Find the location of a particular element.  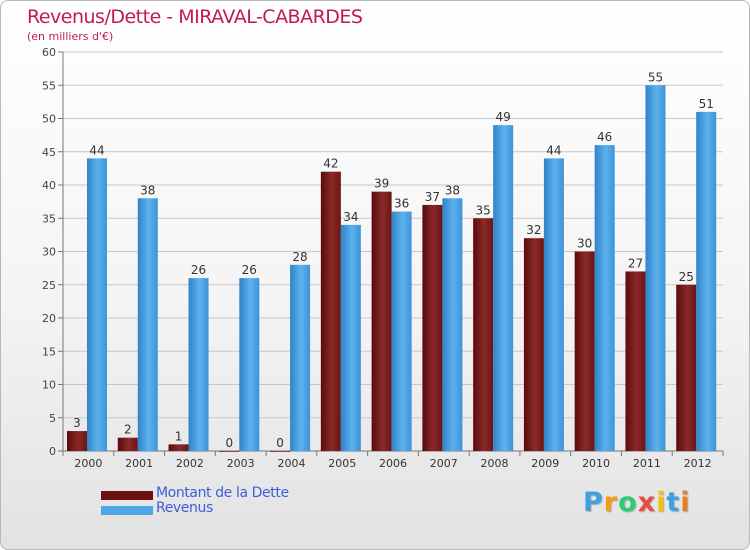

x-tick-label: 2010 is located at coordinates (596, 463).